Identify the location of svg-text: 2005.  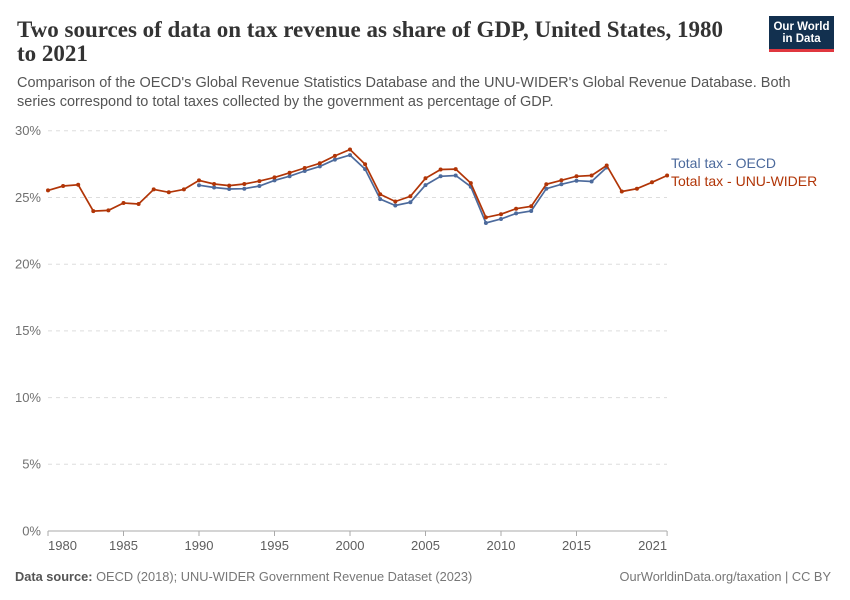
(425, 545).